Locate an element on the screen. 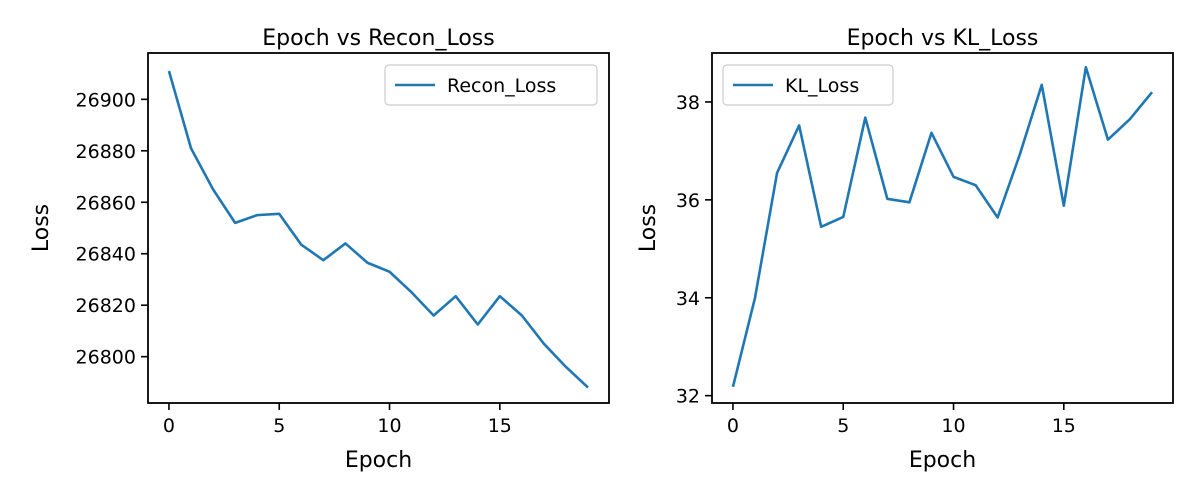 The height and width of the screenshot is (504, 1200). y-tick-label: 26800 is located at coordinates (106, 358).